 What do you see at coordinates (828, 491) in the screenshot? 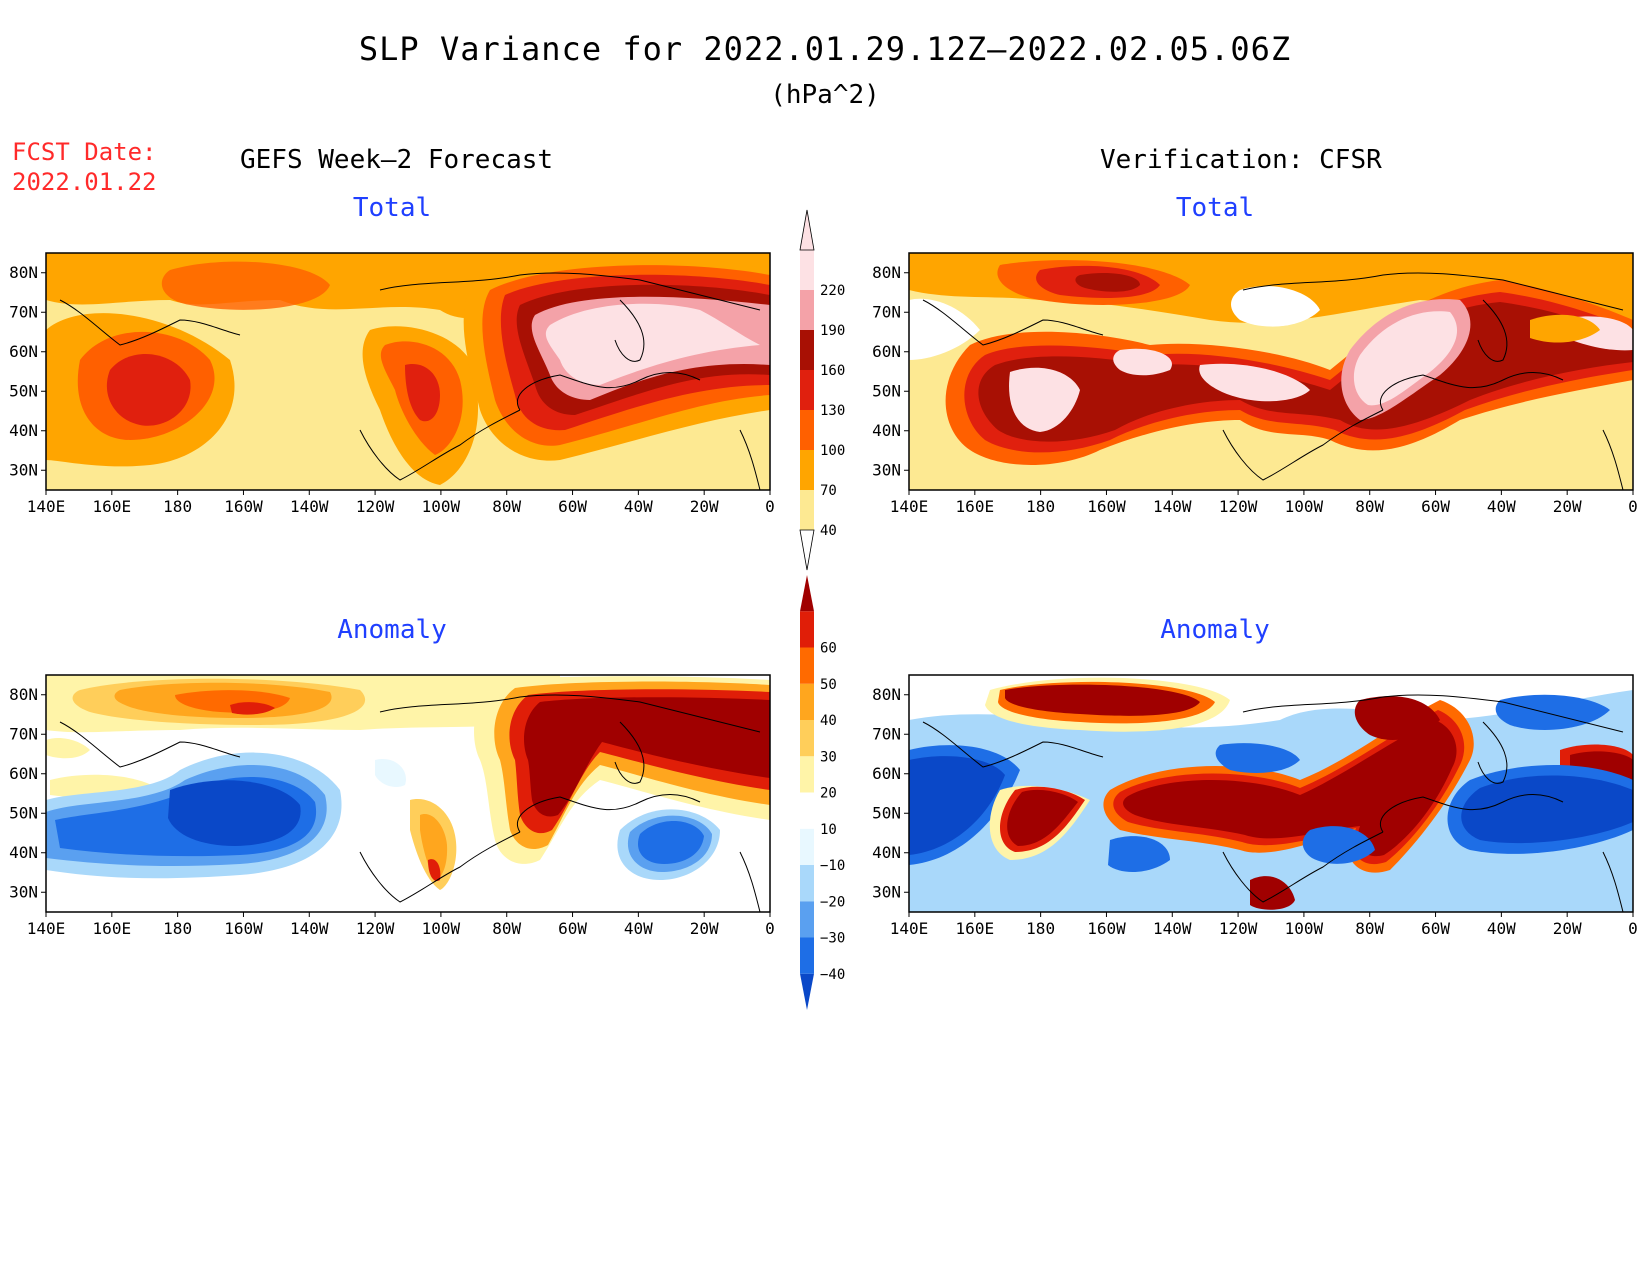
I see `colorbar-total-label: 70` at bounding box center [828, 491].